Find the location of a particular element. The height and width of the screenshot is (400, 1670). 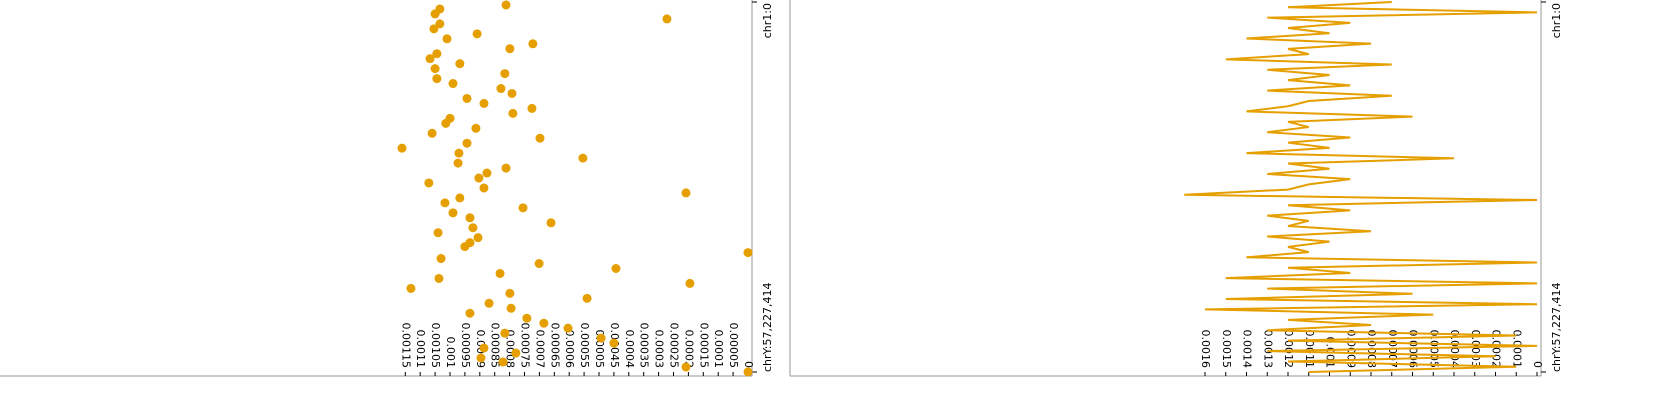

y-tick-label: 0.00085 is located at coordinates (495, 346).